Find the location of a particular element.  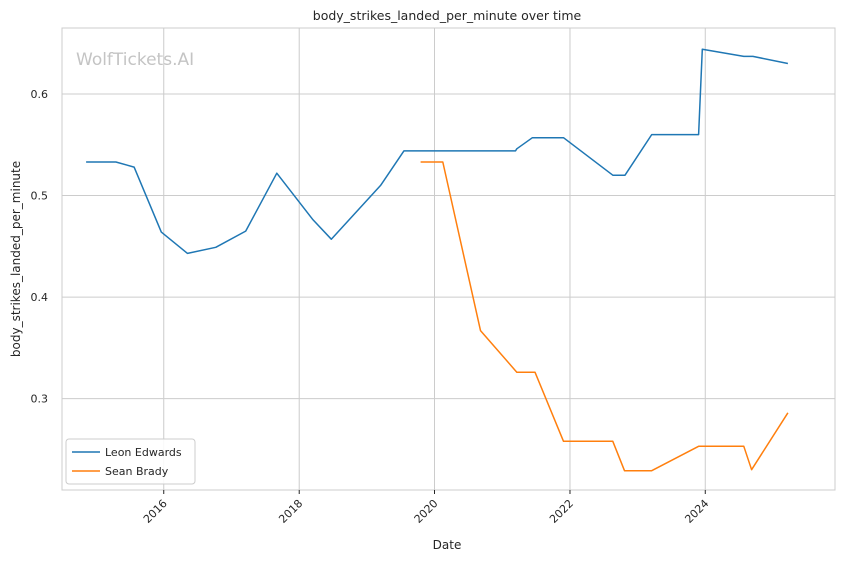

chart-title: body_strikes_landed_per_minute over time is located at coordinates (447, 15).